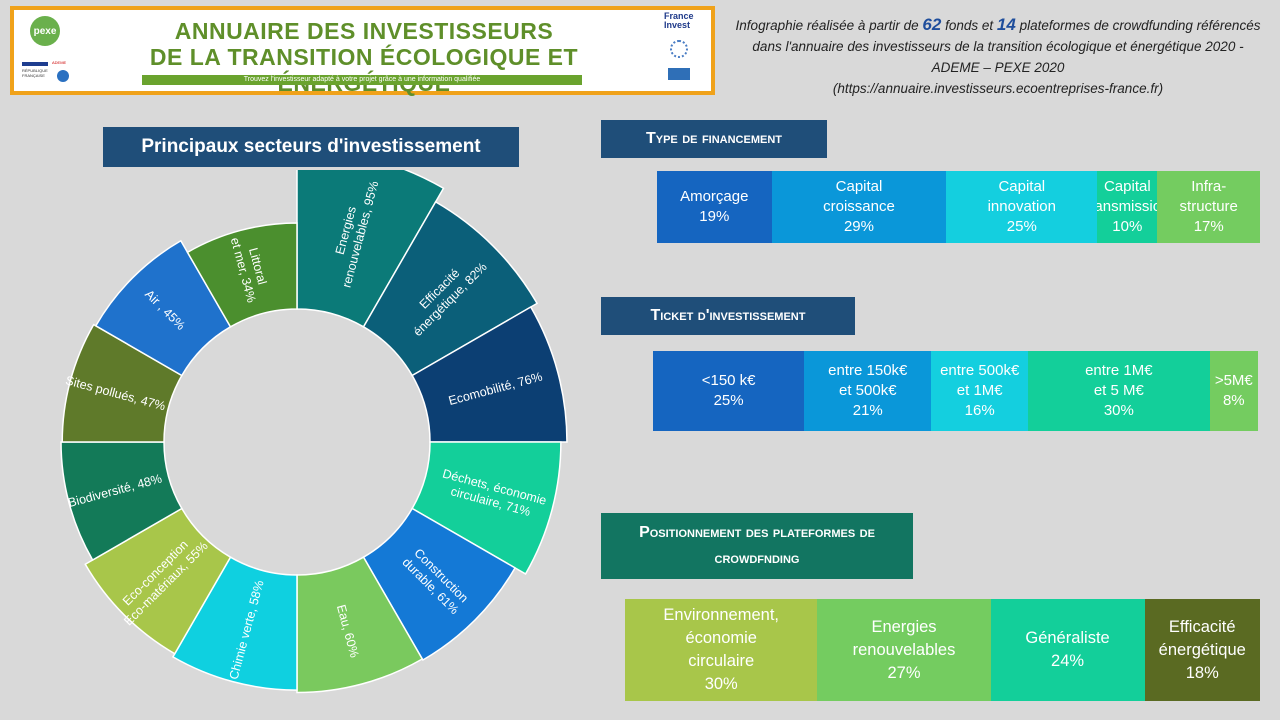 The width and height of the screenshot is (1280, 720). I want to click on platforms-count: 14, so click(1006, 24).